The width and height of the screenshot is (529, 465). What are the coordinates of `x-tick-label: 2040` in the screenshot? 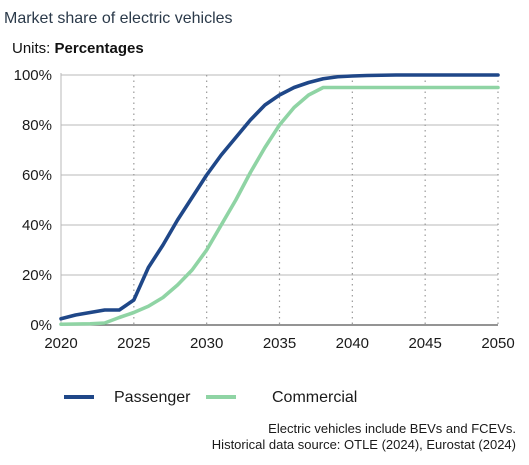 It's located at (352, 343).